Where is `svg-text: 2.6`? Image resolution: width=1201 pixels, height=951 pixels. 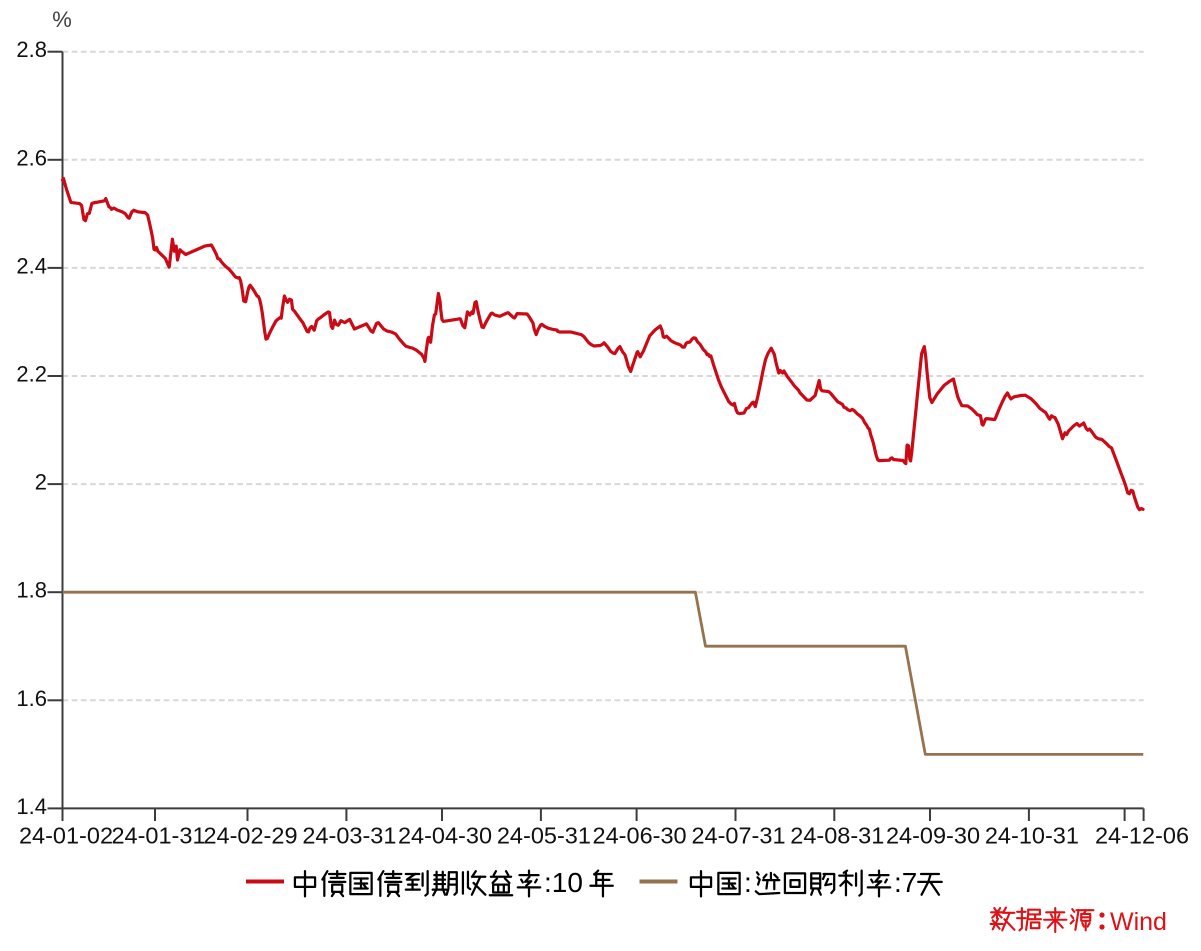 svg-text: 2.6 is located at coordinates (31, 157).